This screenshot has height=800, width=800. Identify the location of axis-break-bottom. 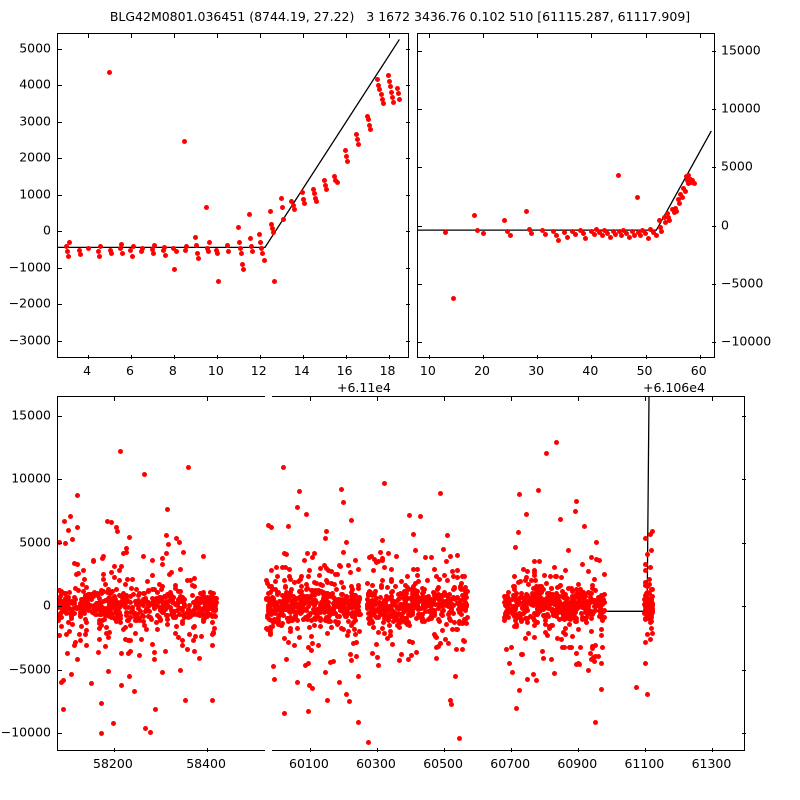
(268, 751).